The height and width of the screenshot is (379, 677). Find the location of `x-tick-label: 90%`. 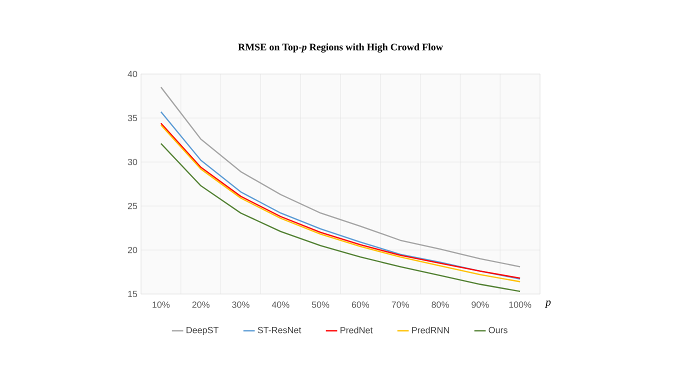

x-tick-label: 90% is located at coordinates (480, 305).